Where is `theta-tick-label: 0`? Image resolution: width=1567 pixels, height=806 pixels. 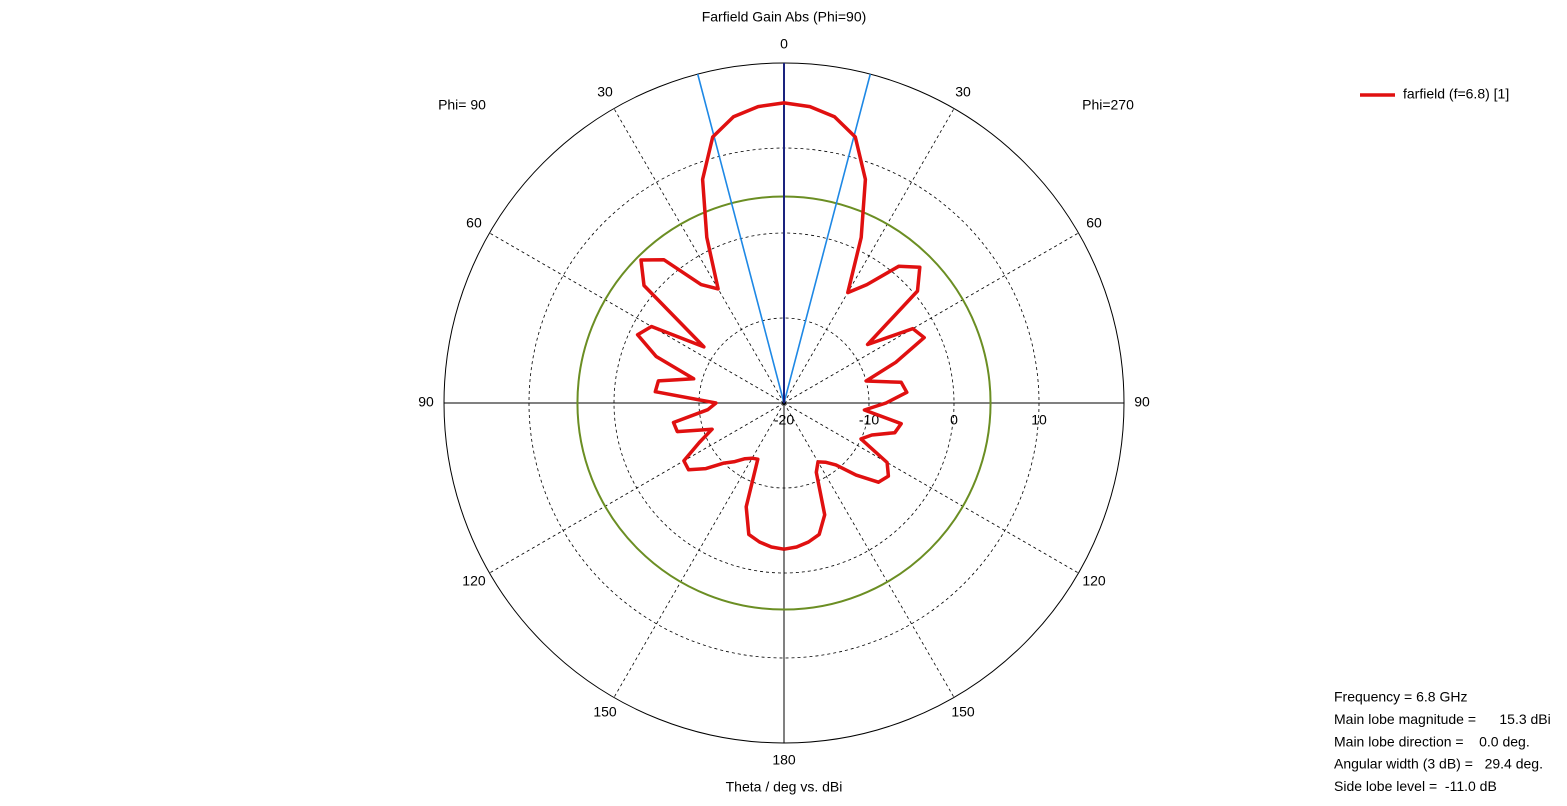
theta-tick-label: 0 is located at coordinates (784, 44).